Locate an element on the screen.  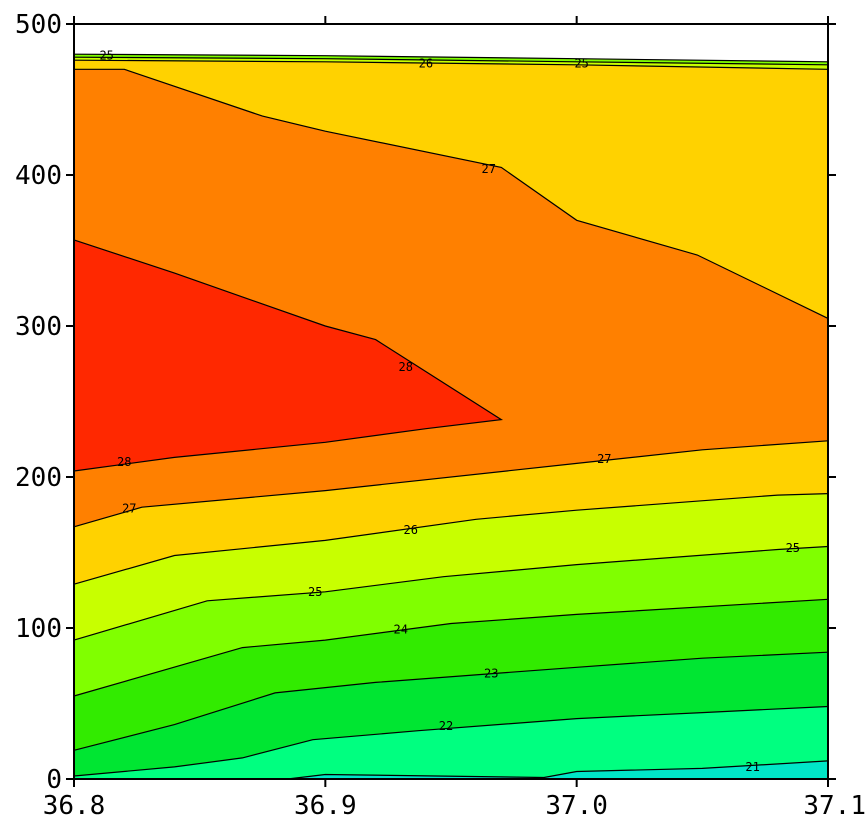
y-tick-label: 100 is located at coordinates (38, 629).